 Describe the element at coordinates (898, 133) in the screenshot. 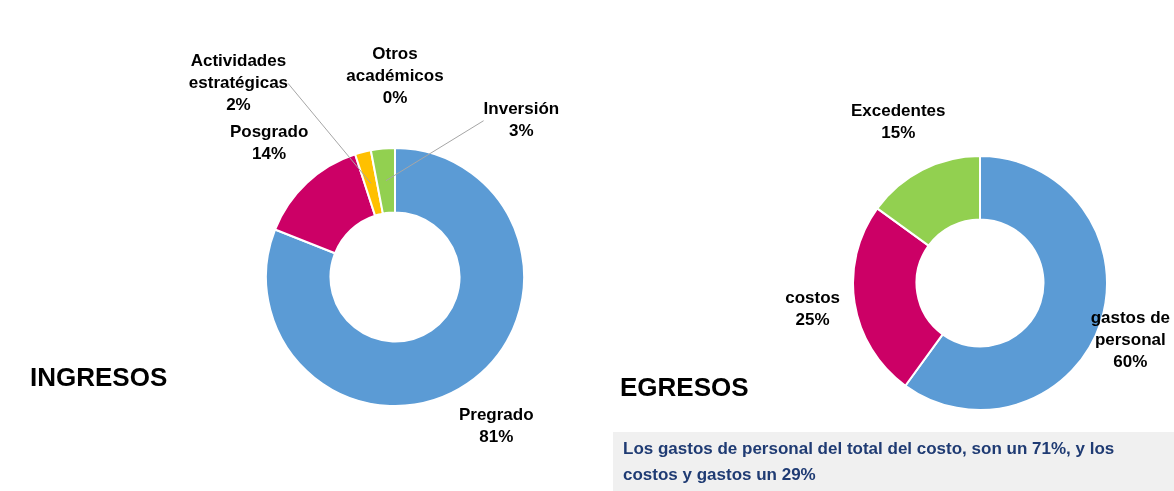

I see `data-label: 15%` at that location.